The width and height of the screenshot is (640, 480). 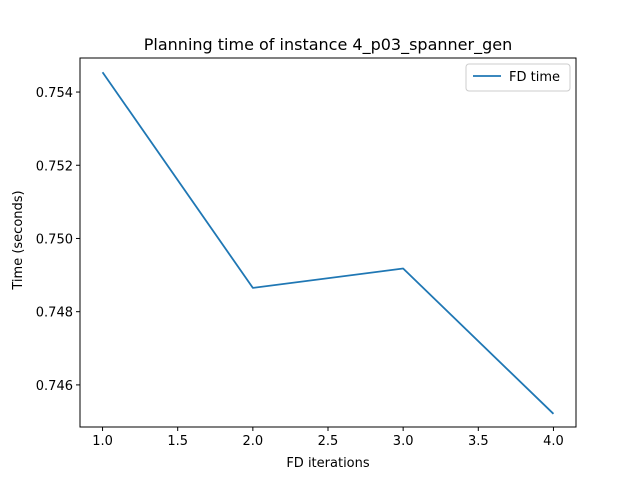 I want to click on legend-box, so click(x=518, y=77).